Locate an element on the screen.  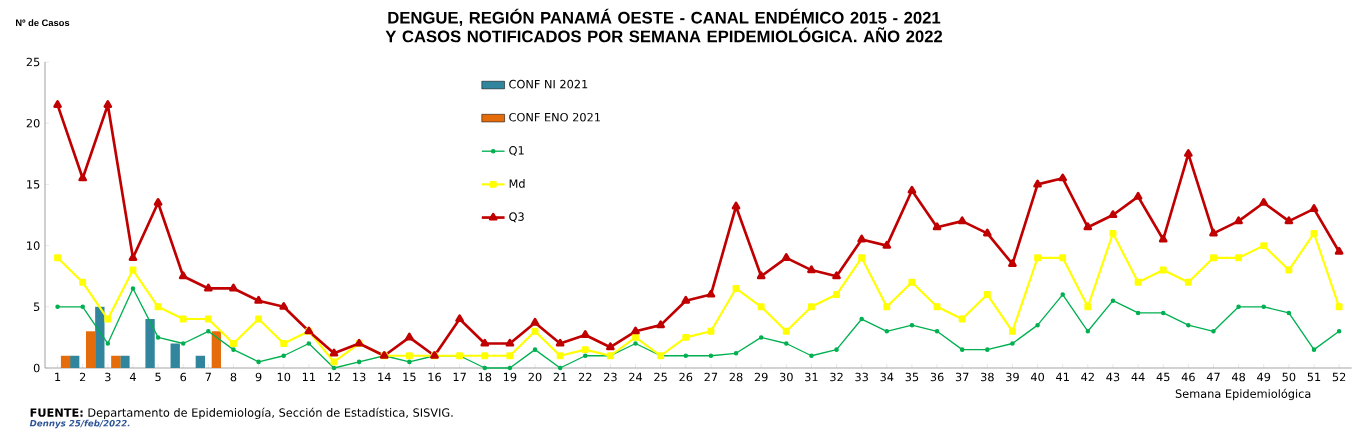
x-tick-label: 27 is located at coordinates (711, 377).